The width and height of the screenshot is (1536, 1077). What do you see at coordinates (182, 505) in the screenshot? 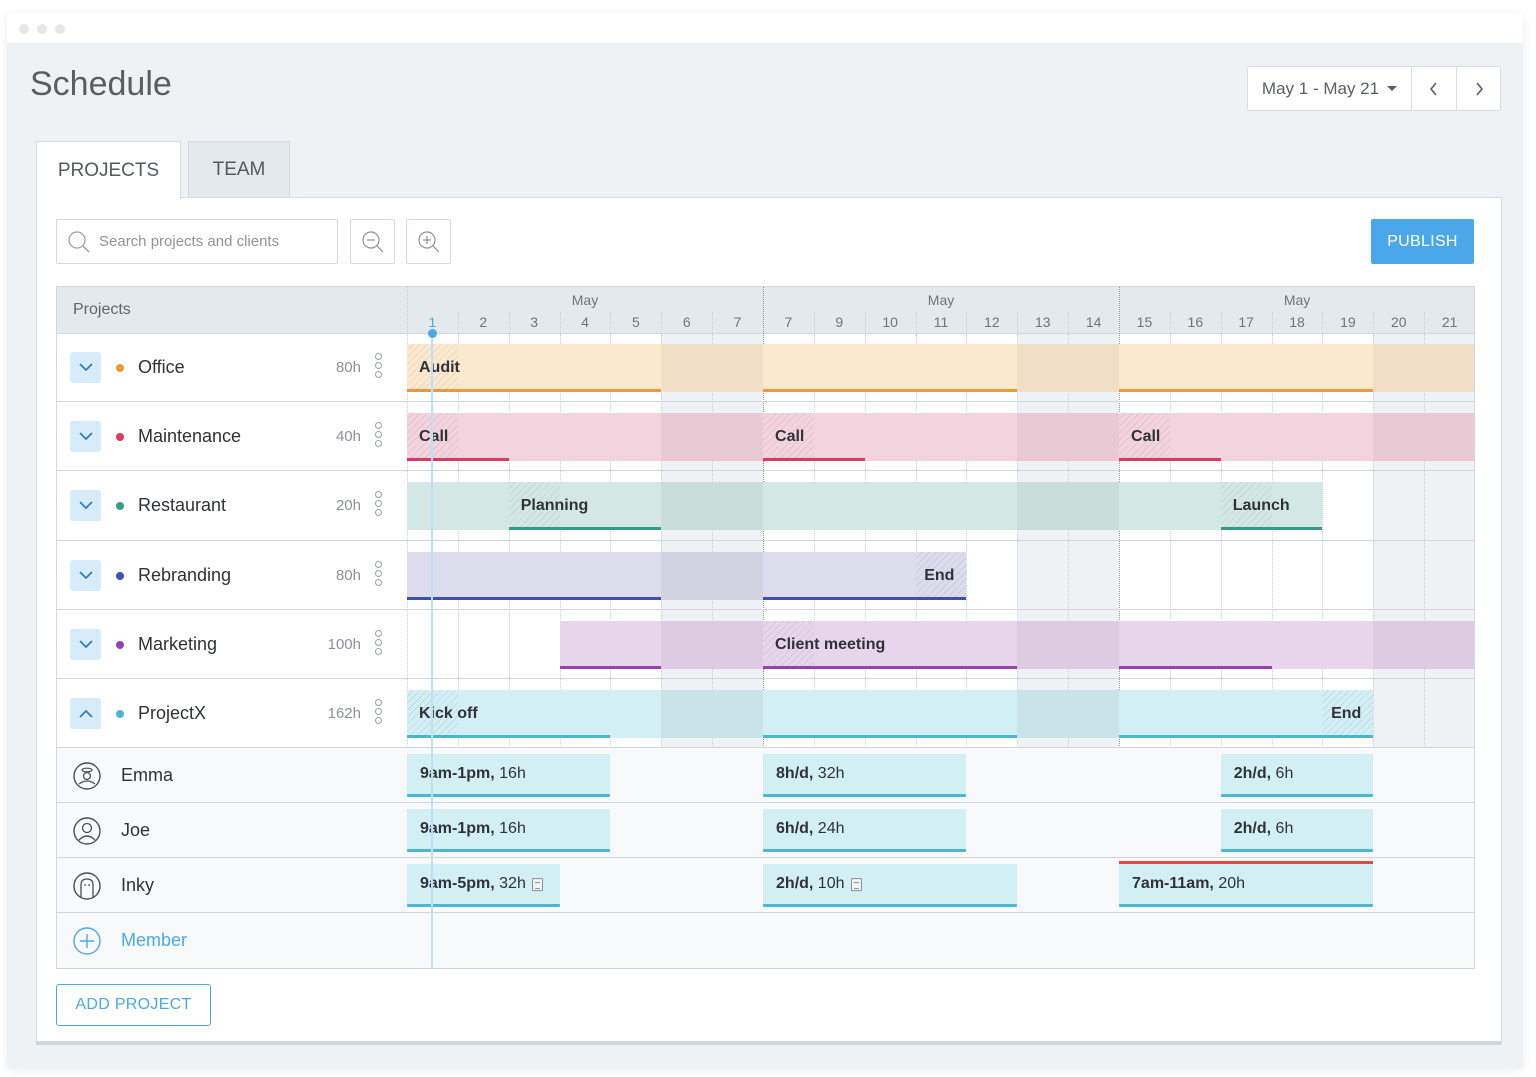
I see `project-name: Restaurant` at bounding box center [182, 505].